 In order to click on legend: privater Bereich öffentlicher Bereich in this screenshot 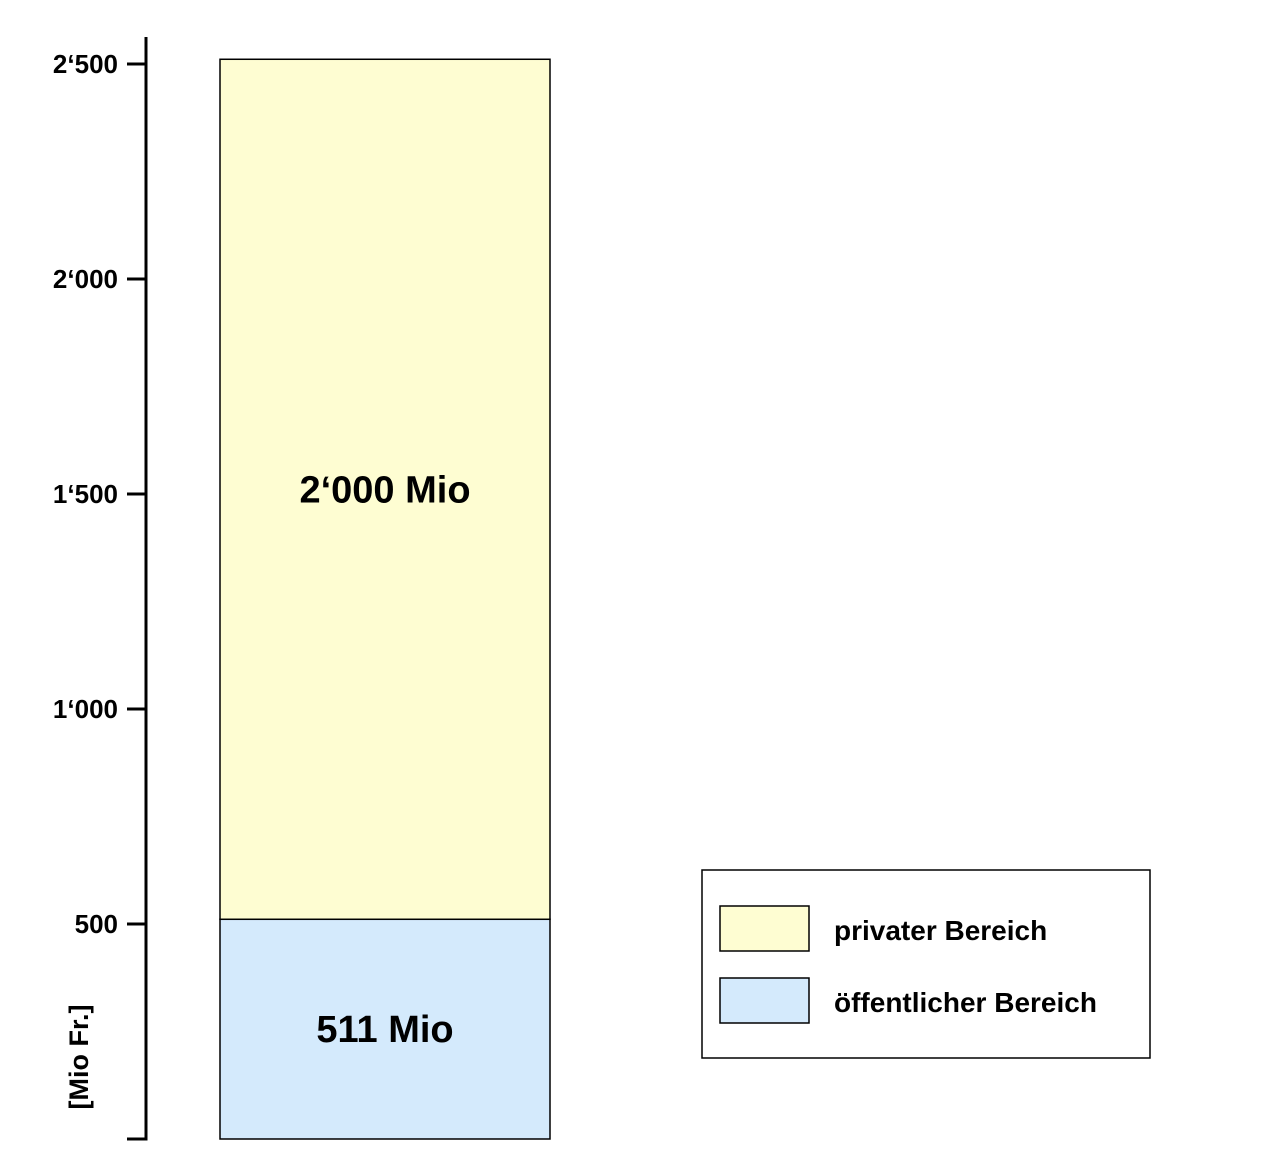, I will do `click(926, 964)`.